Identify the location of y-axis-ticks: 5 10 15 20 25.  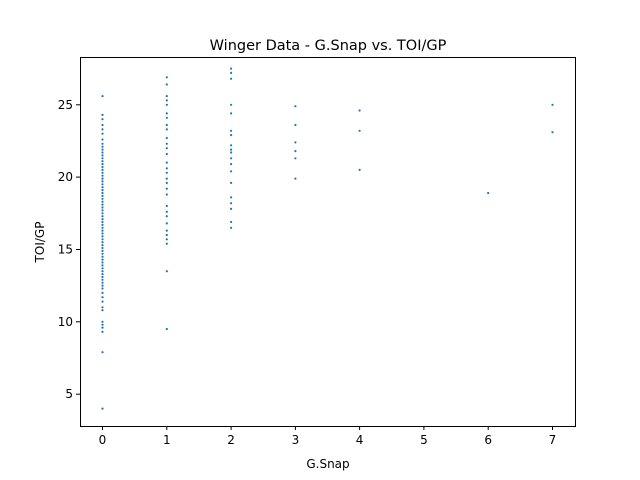
(69, 249).